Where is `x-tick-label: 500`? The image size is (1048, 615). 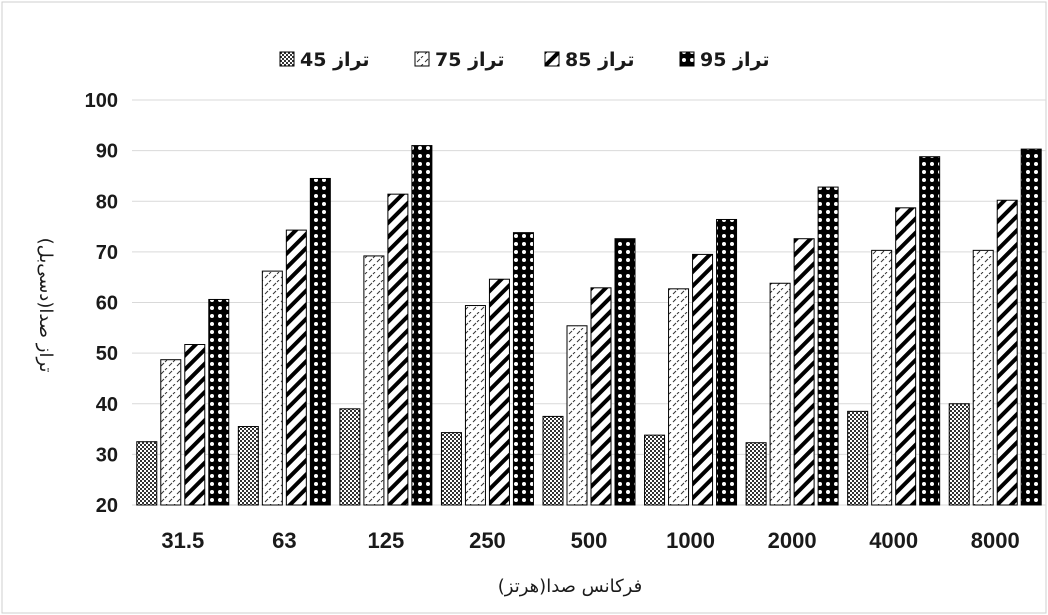
x-tick-label: 500 is located at coordinates (589, 540).